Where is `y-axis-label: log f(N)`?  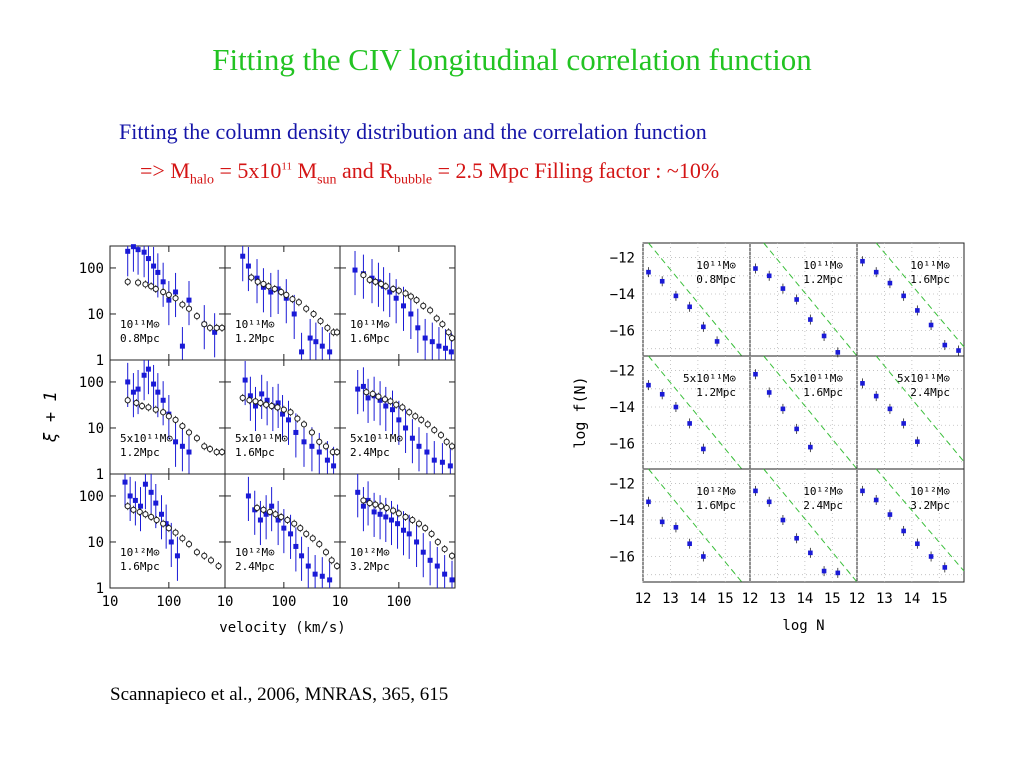 y-axis-label: log f(N) is located at coordinates (580, 412).